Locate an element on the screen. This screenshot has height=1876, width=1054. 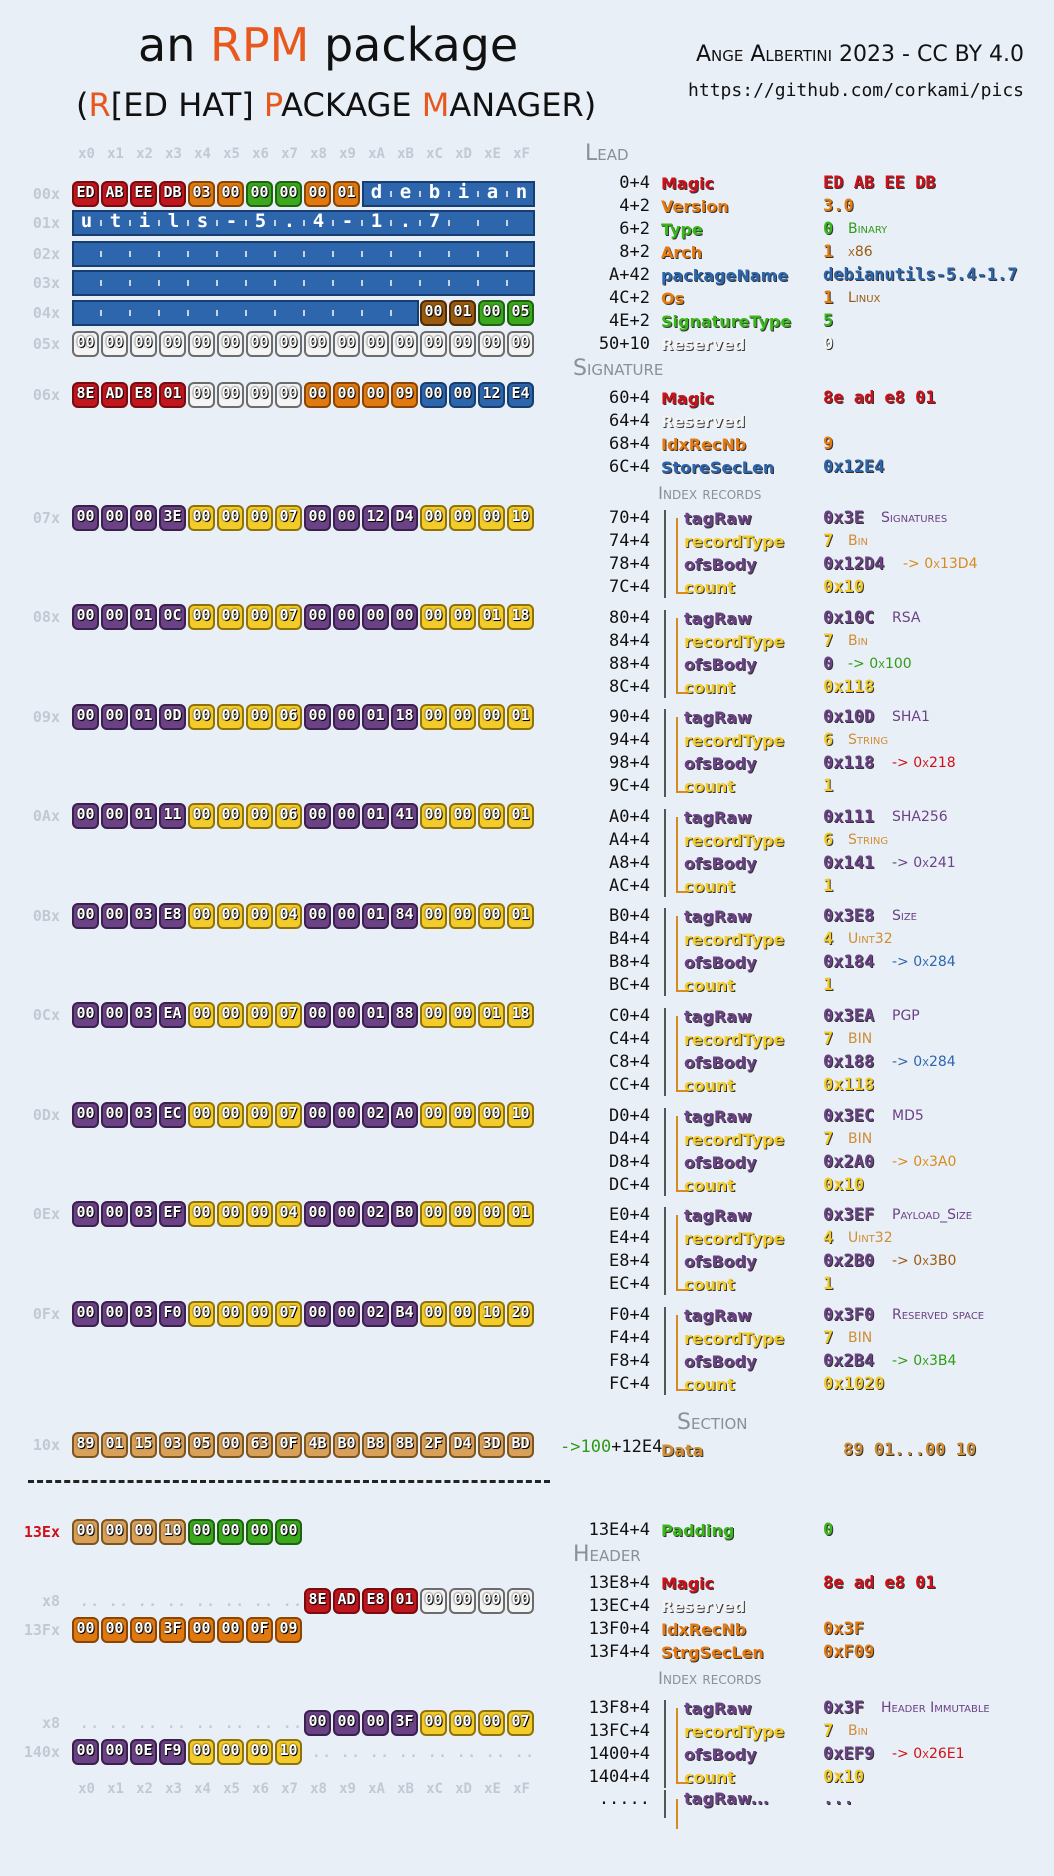
hex-byte: 0C is located at coordinates (172, 617).